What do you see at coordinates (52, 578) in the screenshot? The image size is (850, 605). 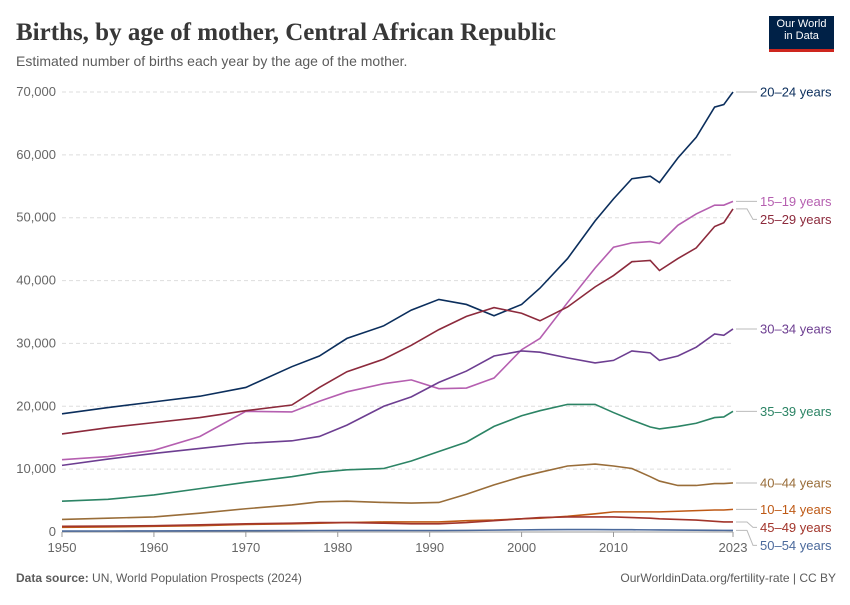 I see `source-label: Data source:` at bounding box center [52, 578].